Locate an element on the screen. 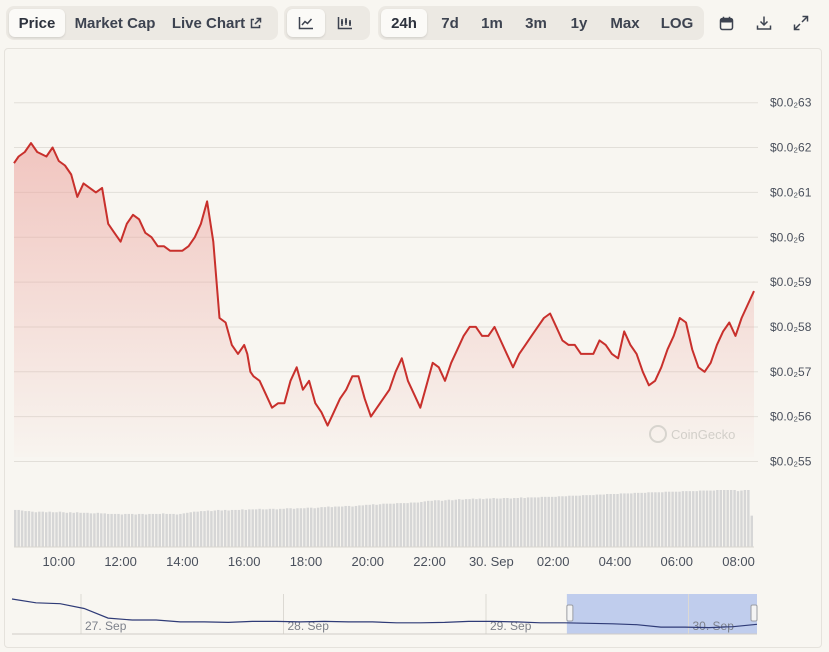 The width and height of the screenshot is (829, 652). line-chart-button is located at coordinates (306, 23).